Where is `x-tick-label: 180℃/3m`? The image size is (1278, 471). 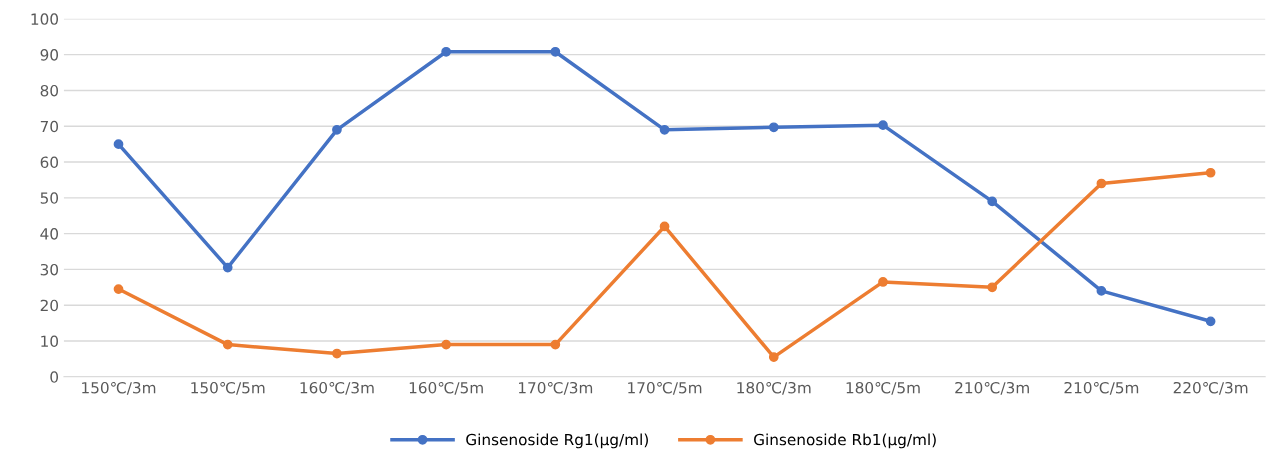
x-tick-label: 180℃/3m is located at coordinates (774, 388).